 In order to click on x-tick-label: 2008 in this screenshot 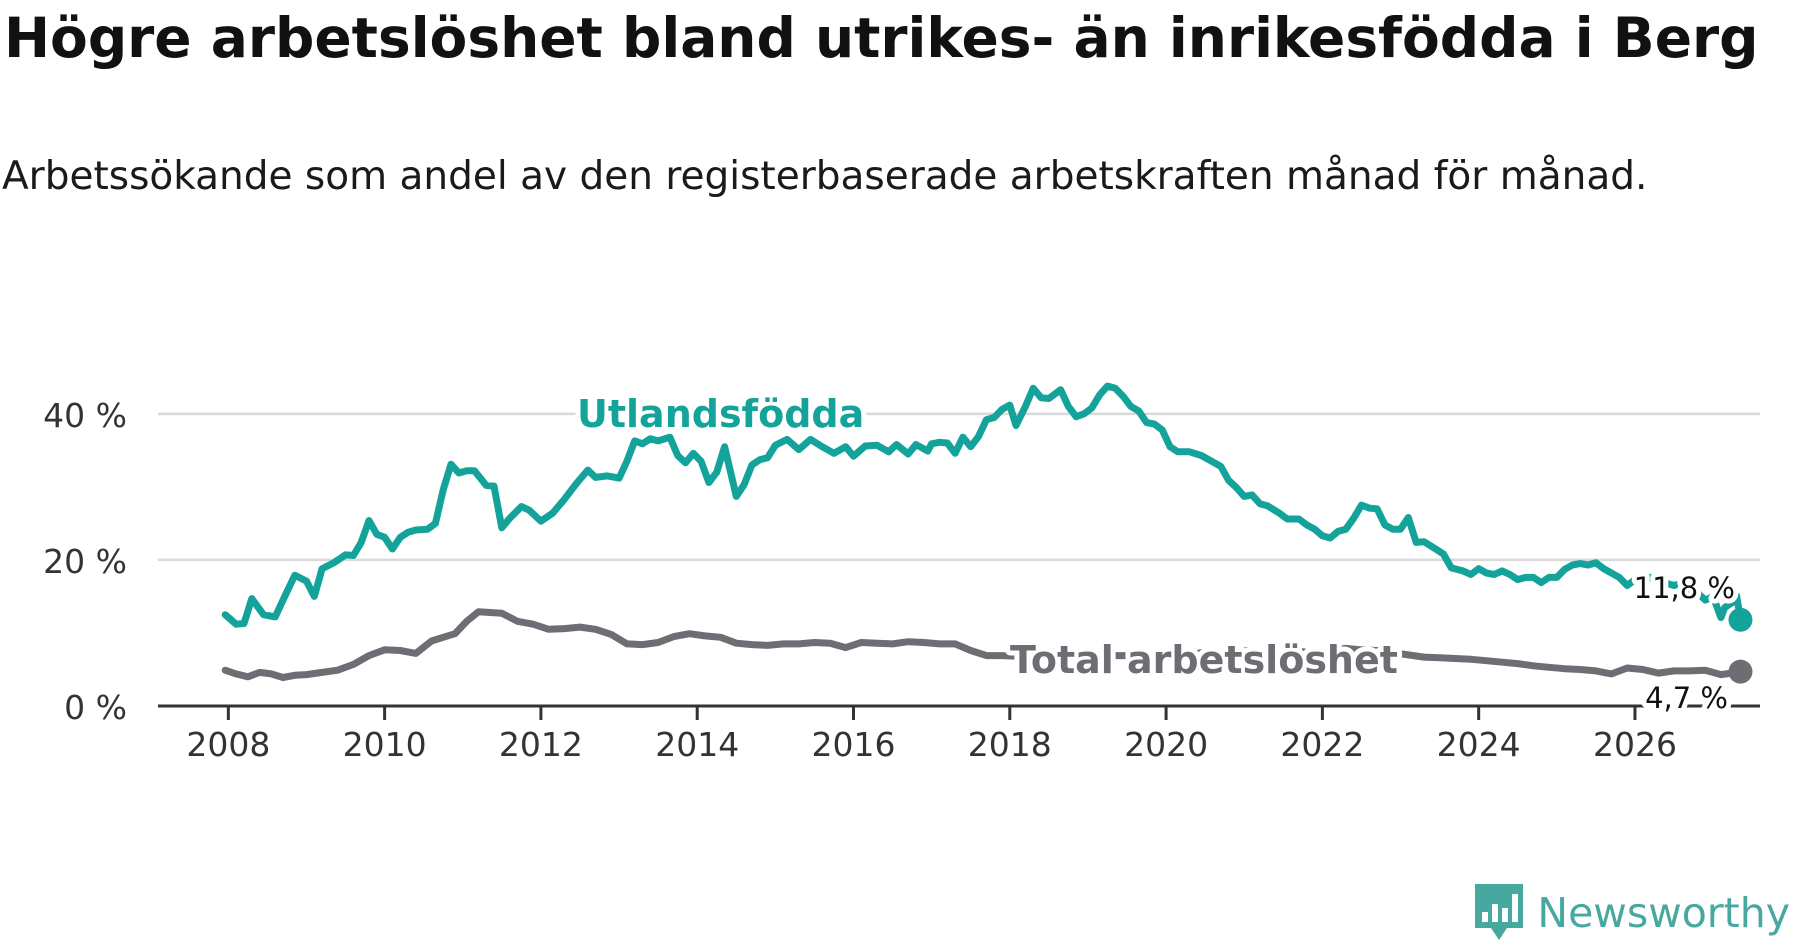, I will do `click(228, 744)`.